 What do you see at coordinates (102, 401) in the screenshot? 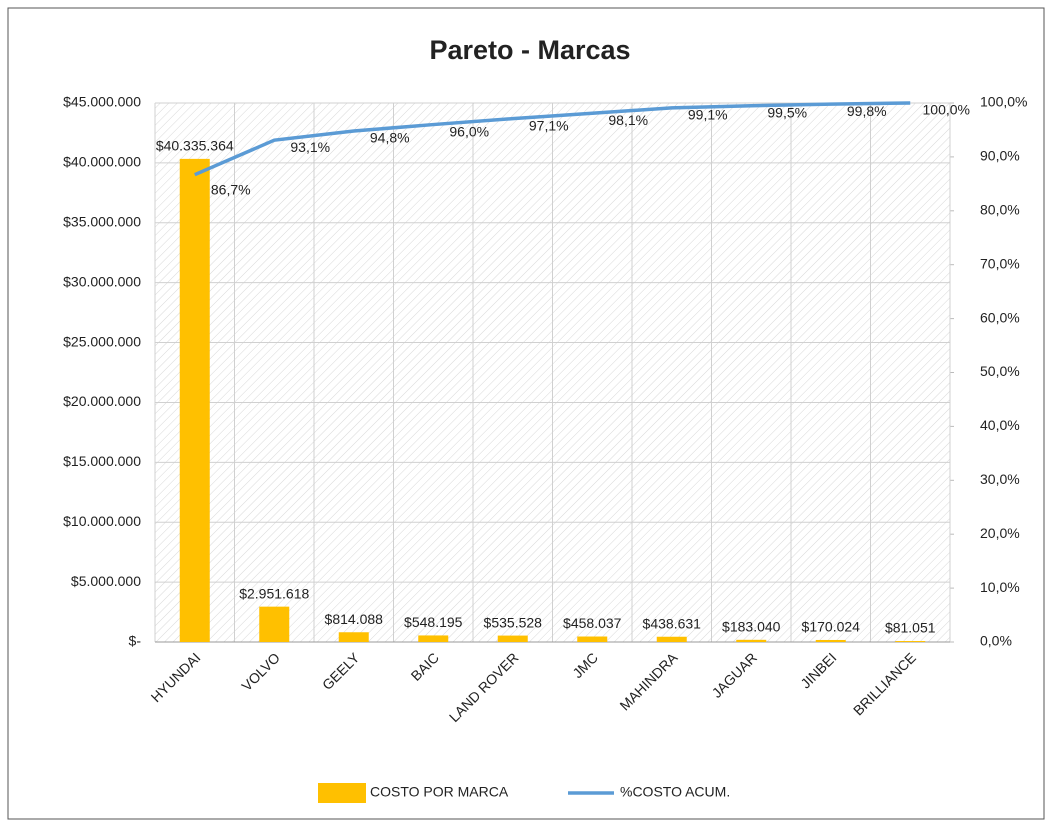
I see `y-tick-label: $20.000.000` at bounding box center [102, 401].